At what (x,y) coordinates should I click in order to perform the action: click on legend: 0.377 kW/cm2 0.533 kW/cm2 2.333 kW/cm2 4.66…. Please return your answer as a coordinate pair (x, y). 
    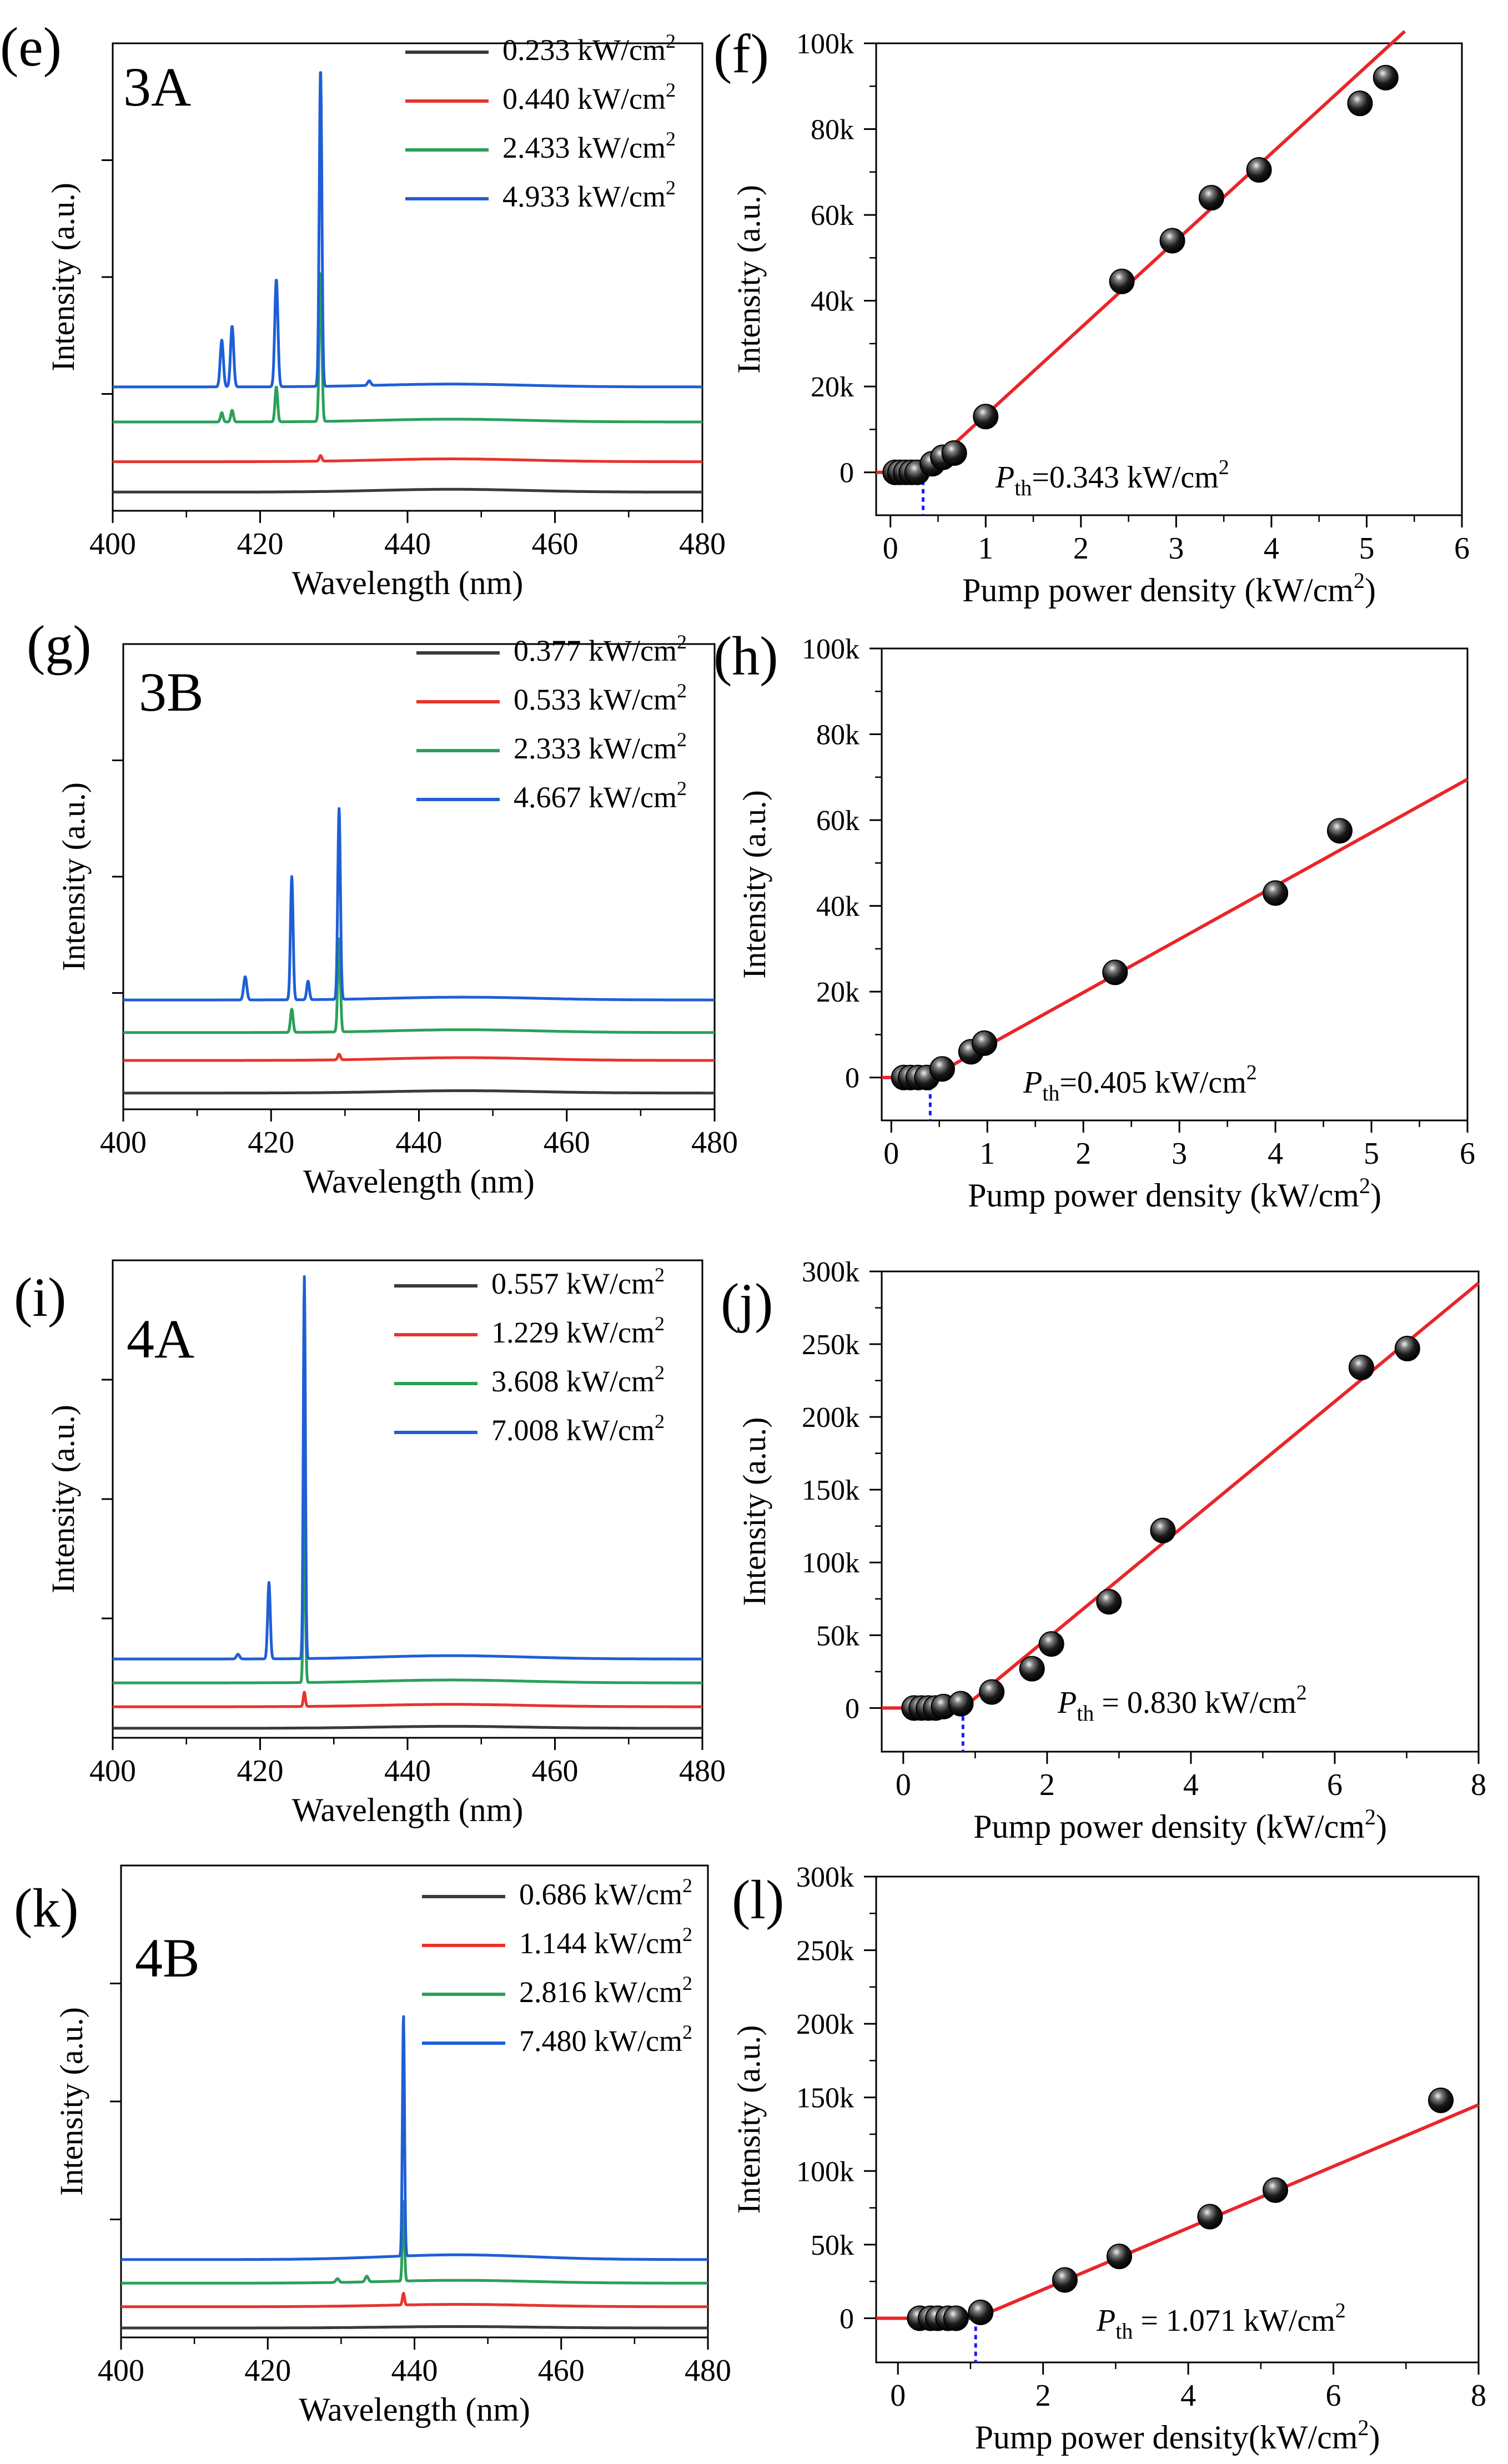
    Looking at the image, I should click on (552, 722).